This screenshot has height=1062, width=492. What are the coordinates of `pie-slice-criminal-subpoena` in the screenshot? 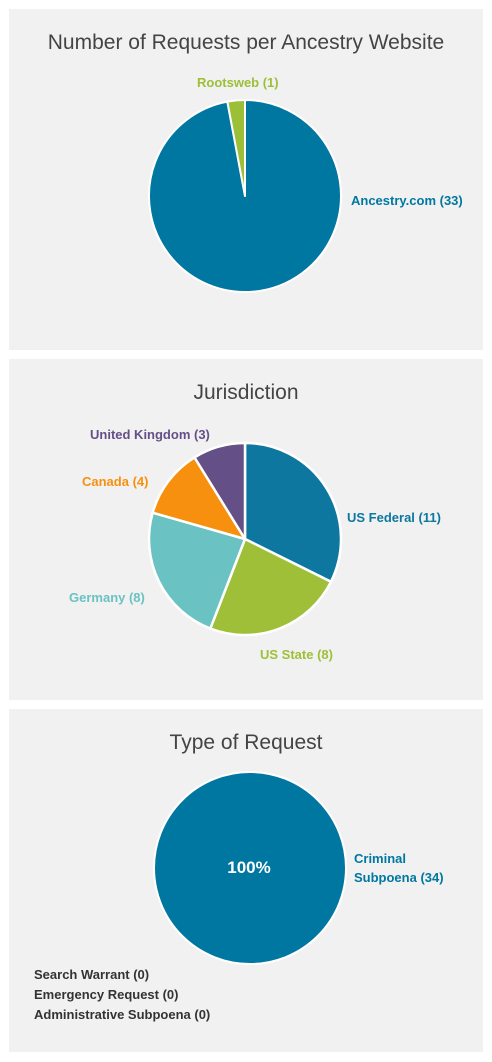 It's located at (250, 868).